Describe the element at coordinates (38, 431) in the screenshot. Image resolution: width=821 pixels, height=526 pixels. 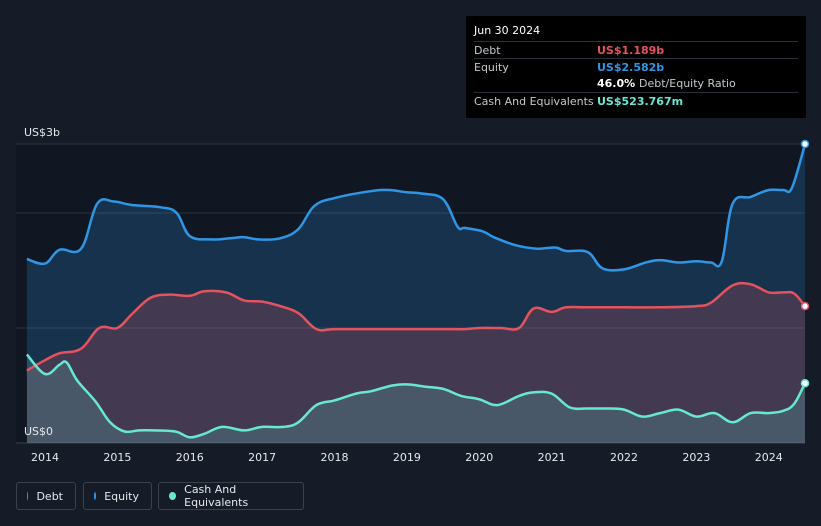
I see `y-tick-label: US$0` at that location.